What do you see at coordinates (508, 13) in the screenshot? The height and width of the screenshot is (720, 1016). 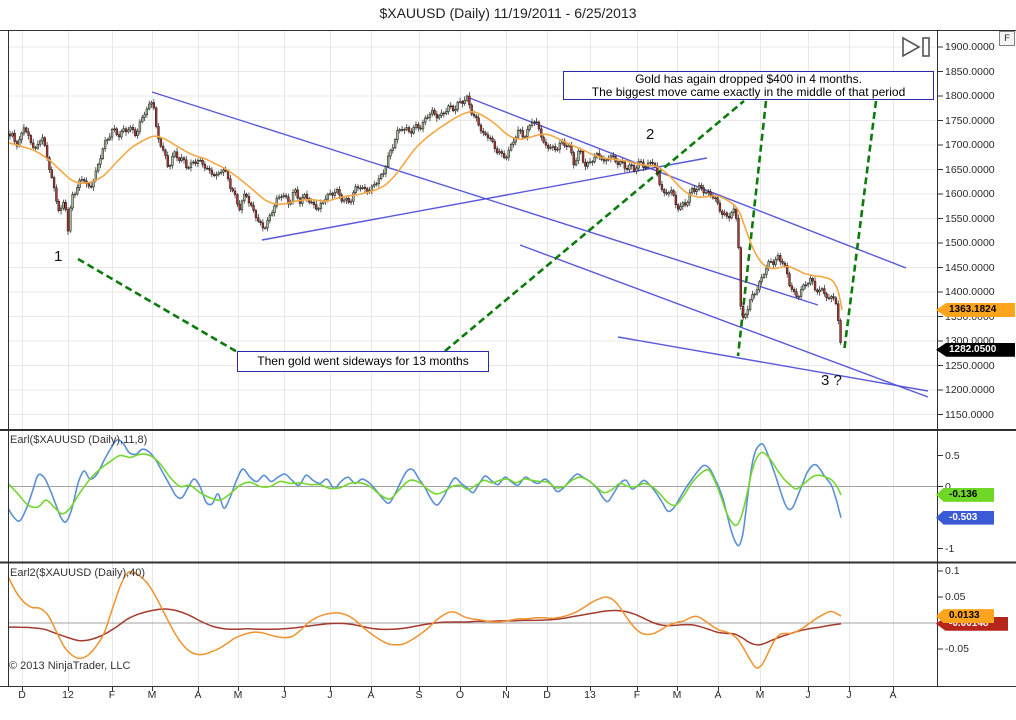 I see `chart-title: $XAUUSD (Daily) 11/19/2011 - 6/25/2013` at bounding box center [508, 13].